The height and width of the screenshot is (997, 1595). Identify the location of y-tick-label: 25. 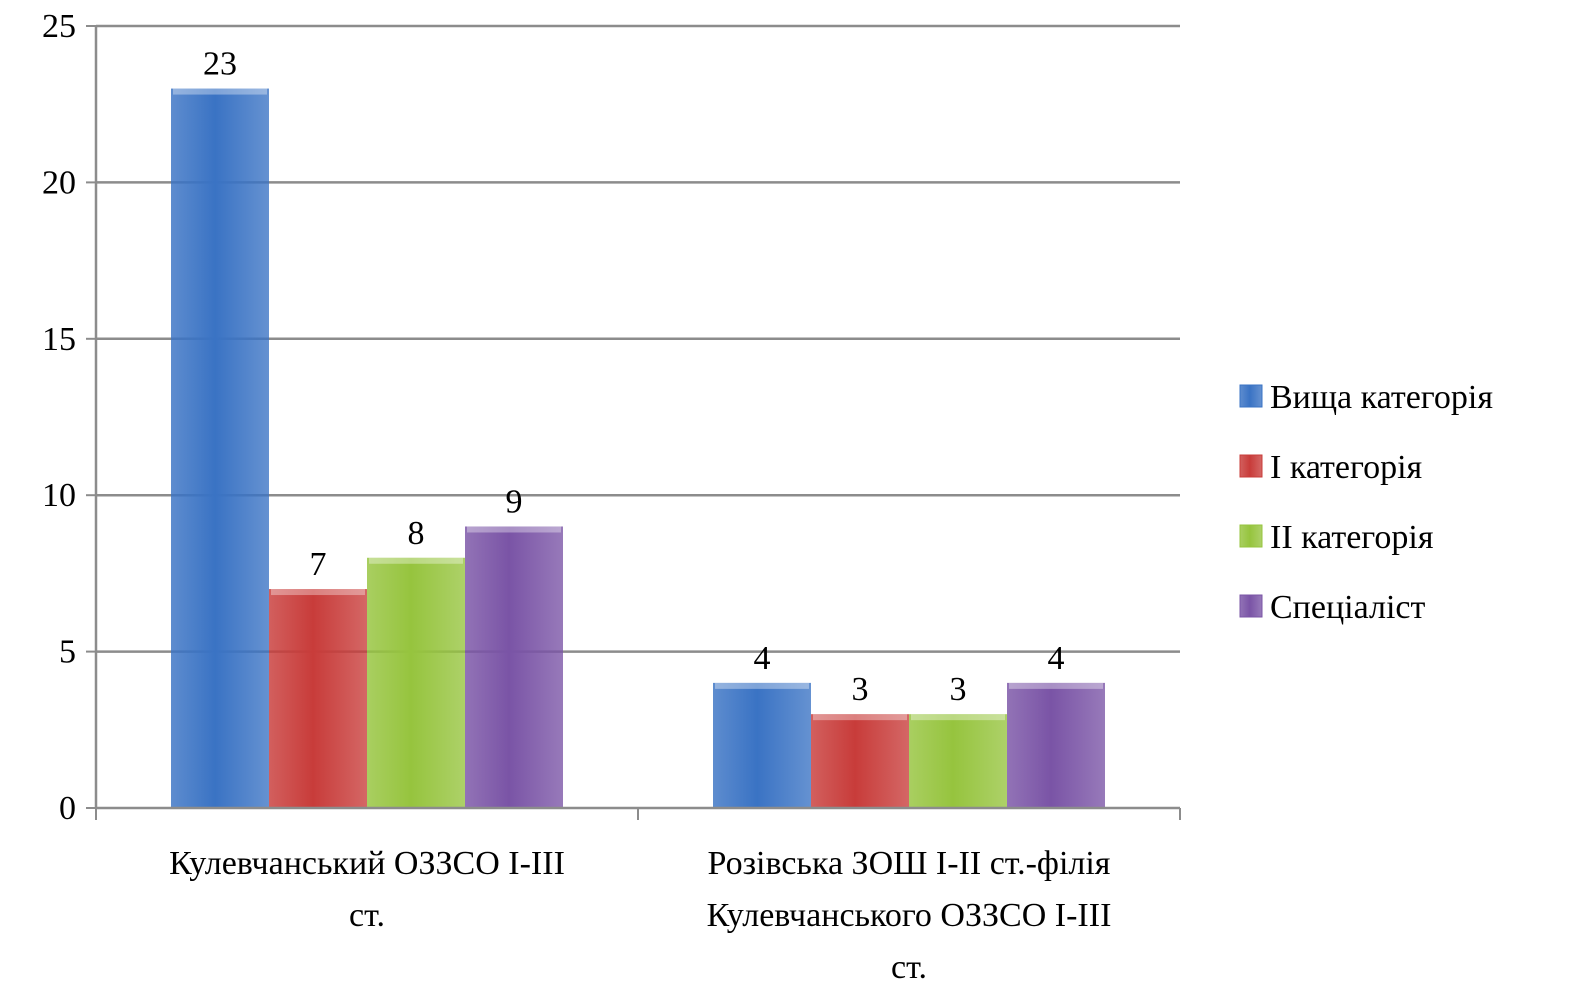
(59, 26).